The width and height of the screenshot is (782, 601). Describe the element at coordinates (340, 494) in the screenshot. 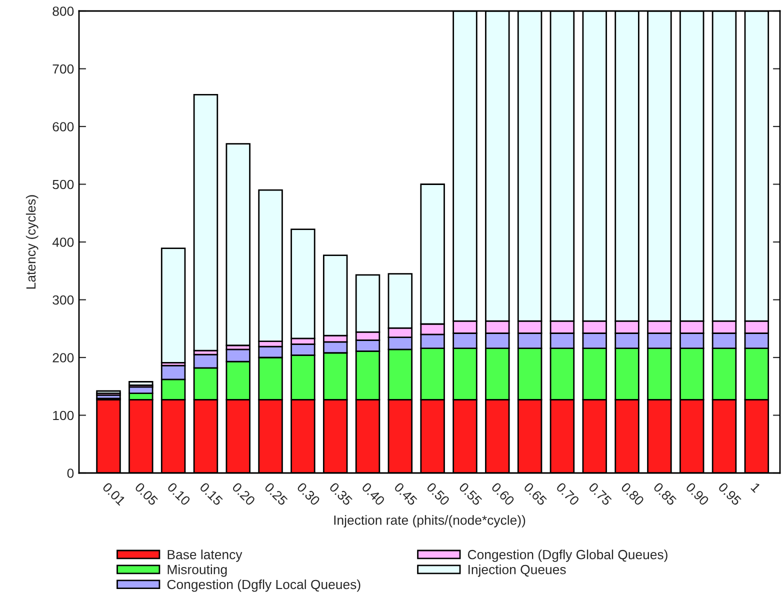

I see `x-tick-label: 0.35` at that location.